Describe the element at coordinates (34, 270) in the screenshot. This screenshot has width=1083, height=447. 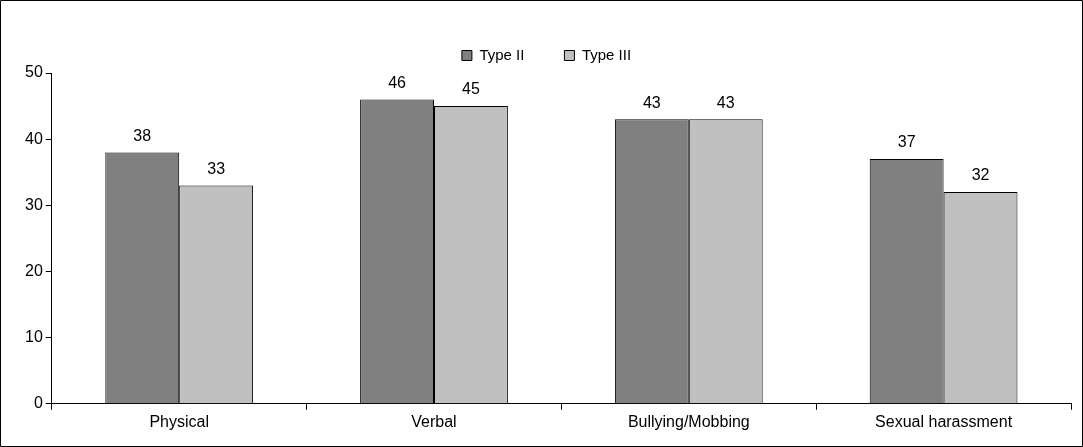
I see `y-tick-label: 20` at that location.